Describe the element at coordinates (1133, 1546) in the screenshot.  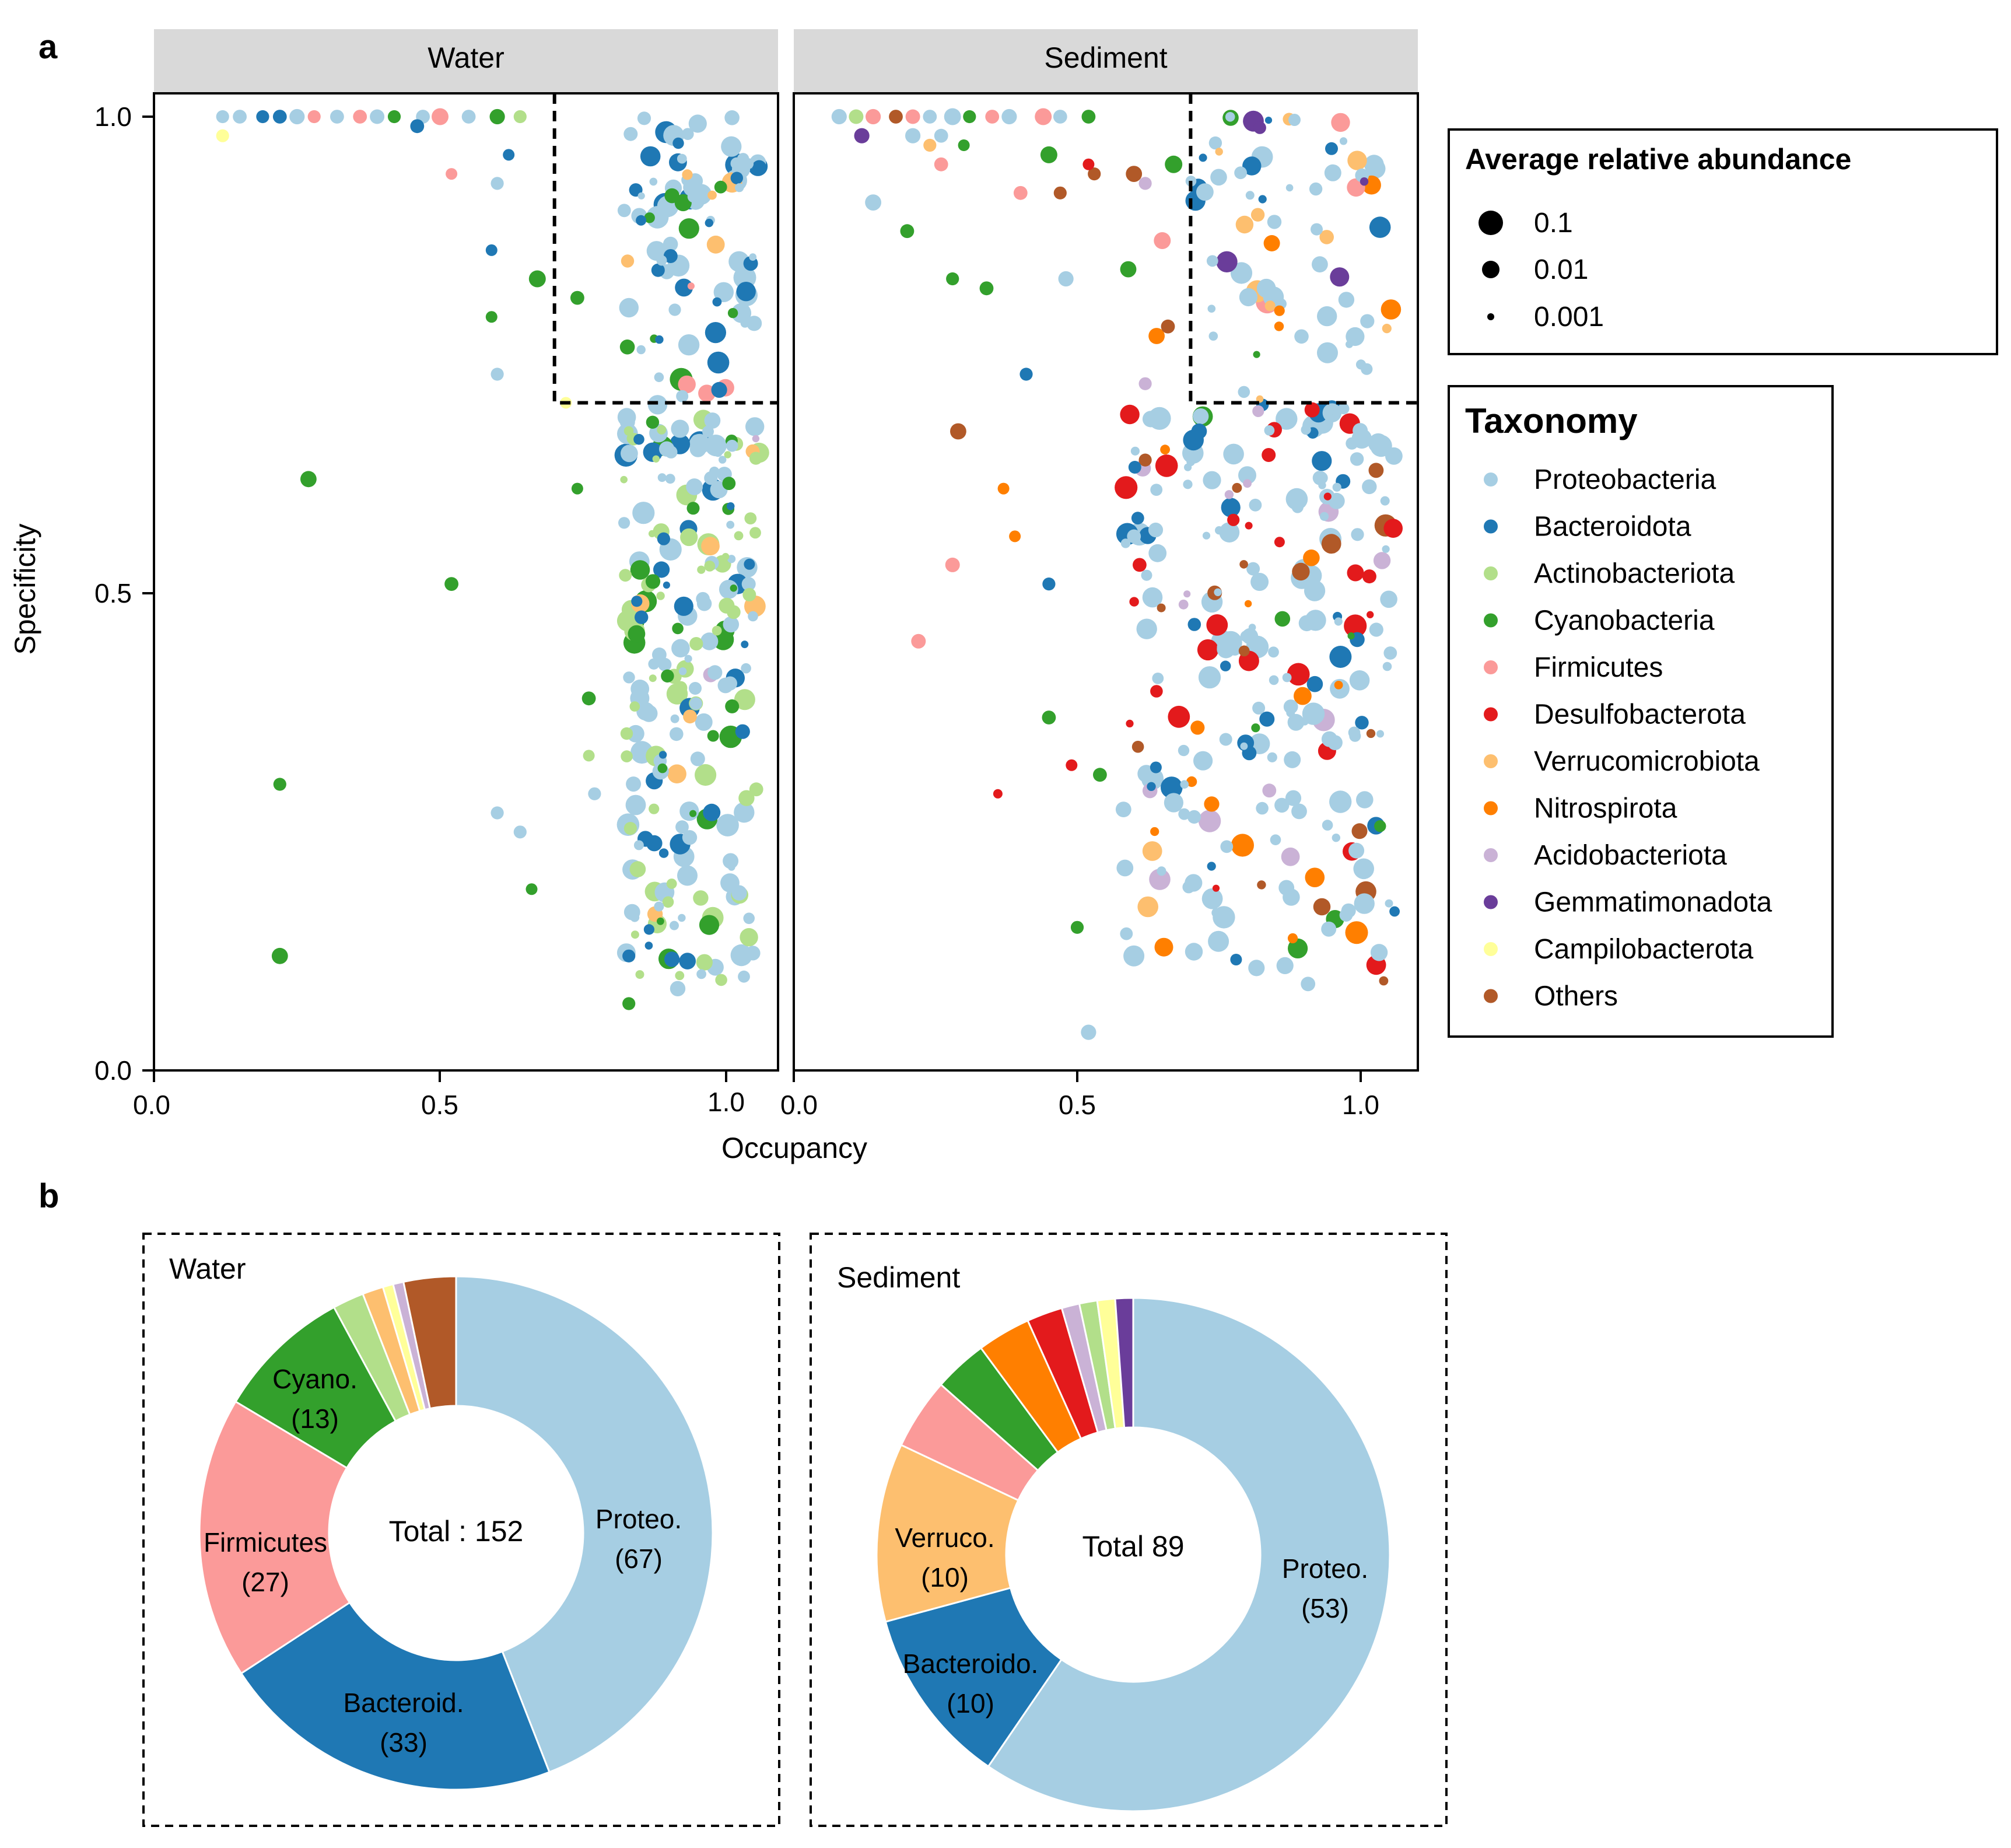
I see `donut-center-sediment: Total 89` at that location.